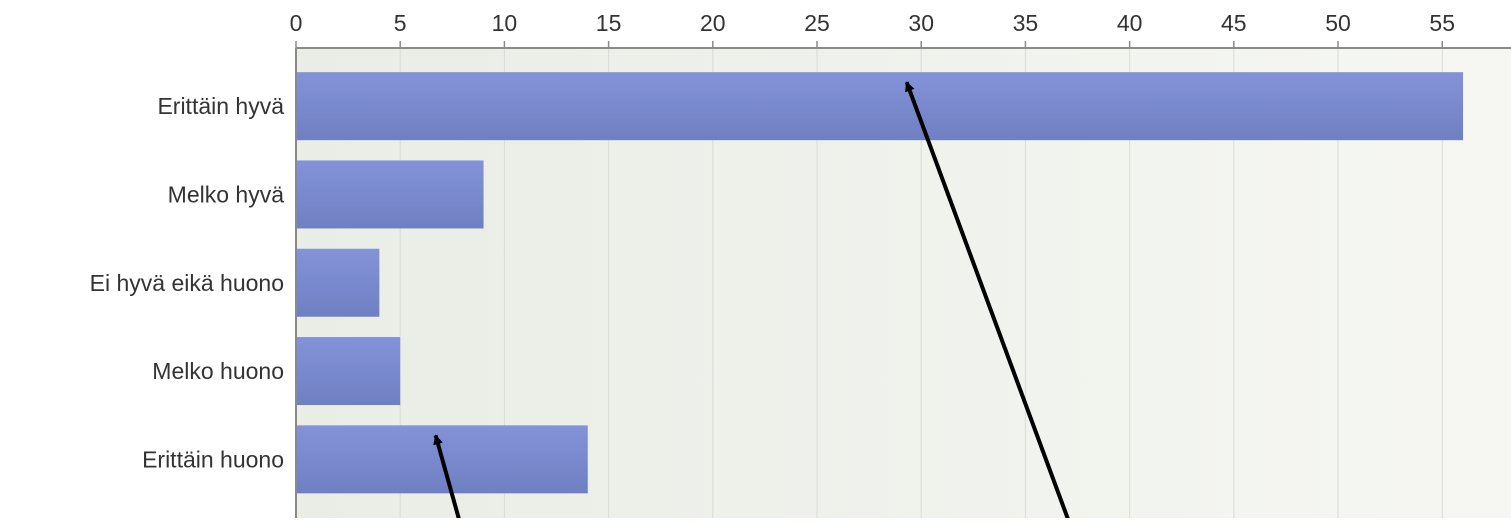 This screenshot has height=523, width=1511. What do you see at coordinates (226, 194) in the screenshot?
I see `category-label-1: Melko hyvä` at bounding box center [226, 194].